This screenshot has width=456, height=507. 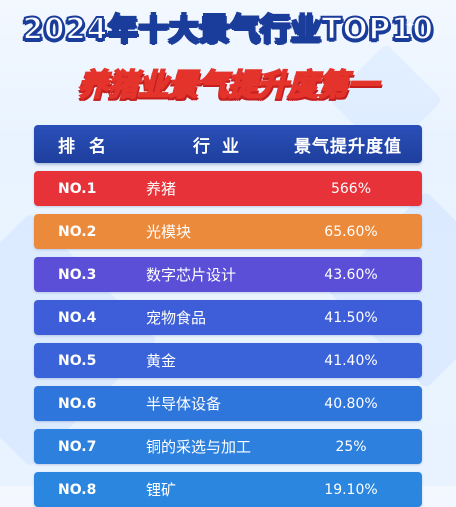 What do you see at coordinates (77, 231) in the screenshot?
I see `row-rank: NO.2` at bounding box center [77, 231].